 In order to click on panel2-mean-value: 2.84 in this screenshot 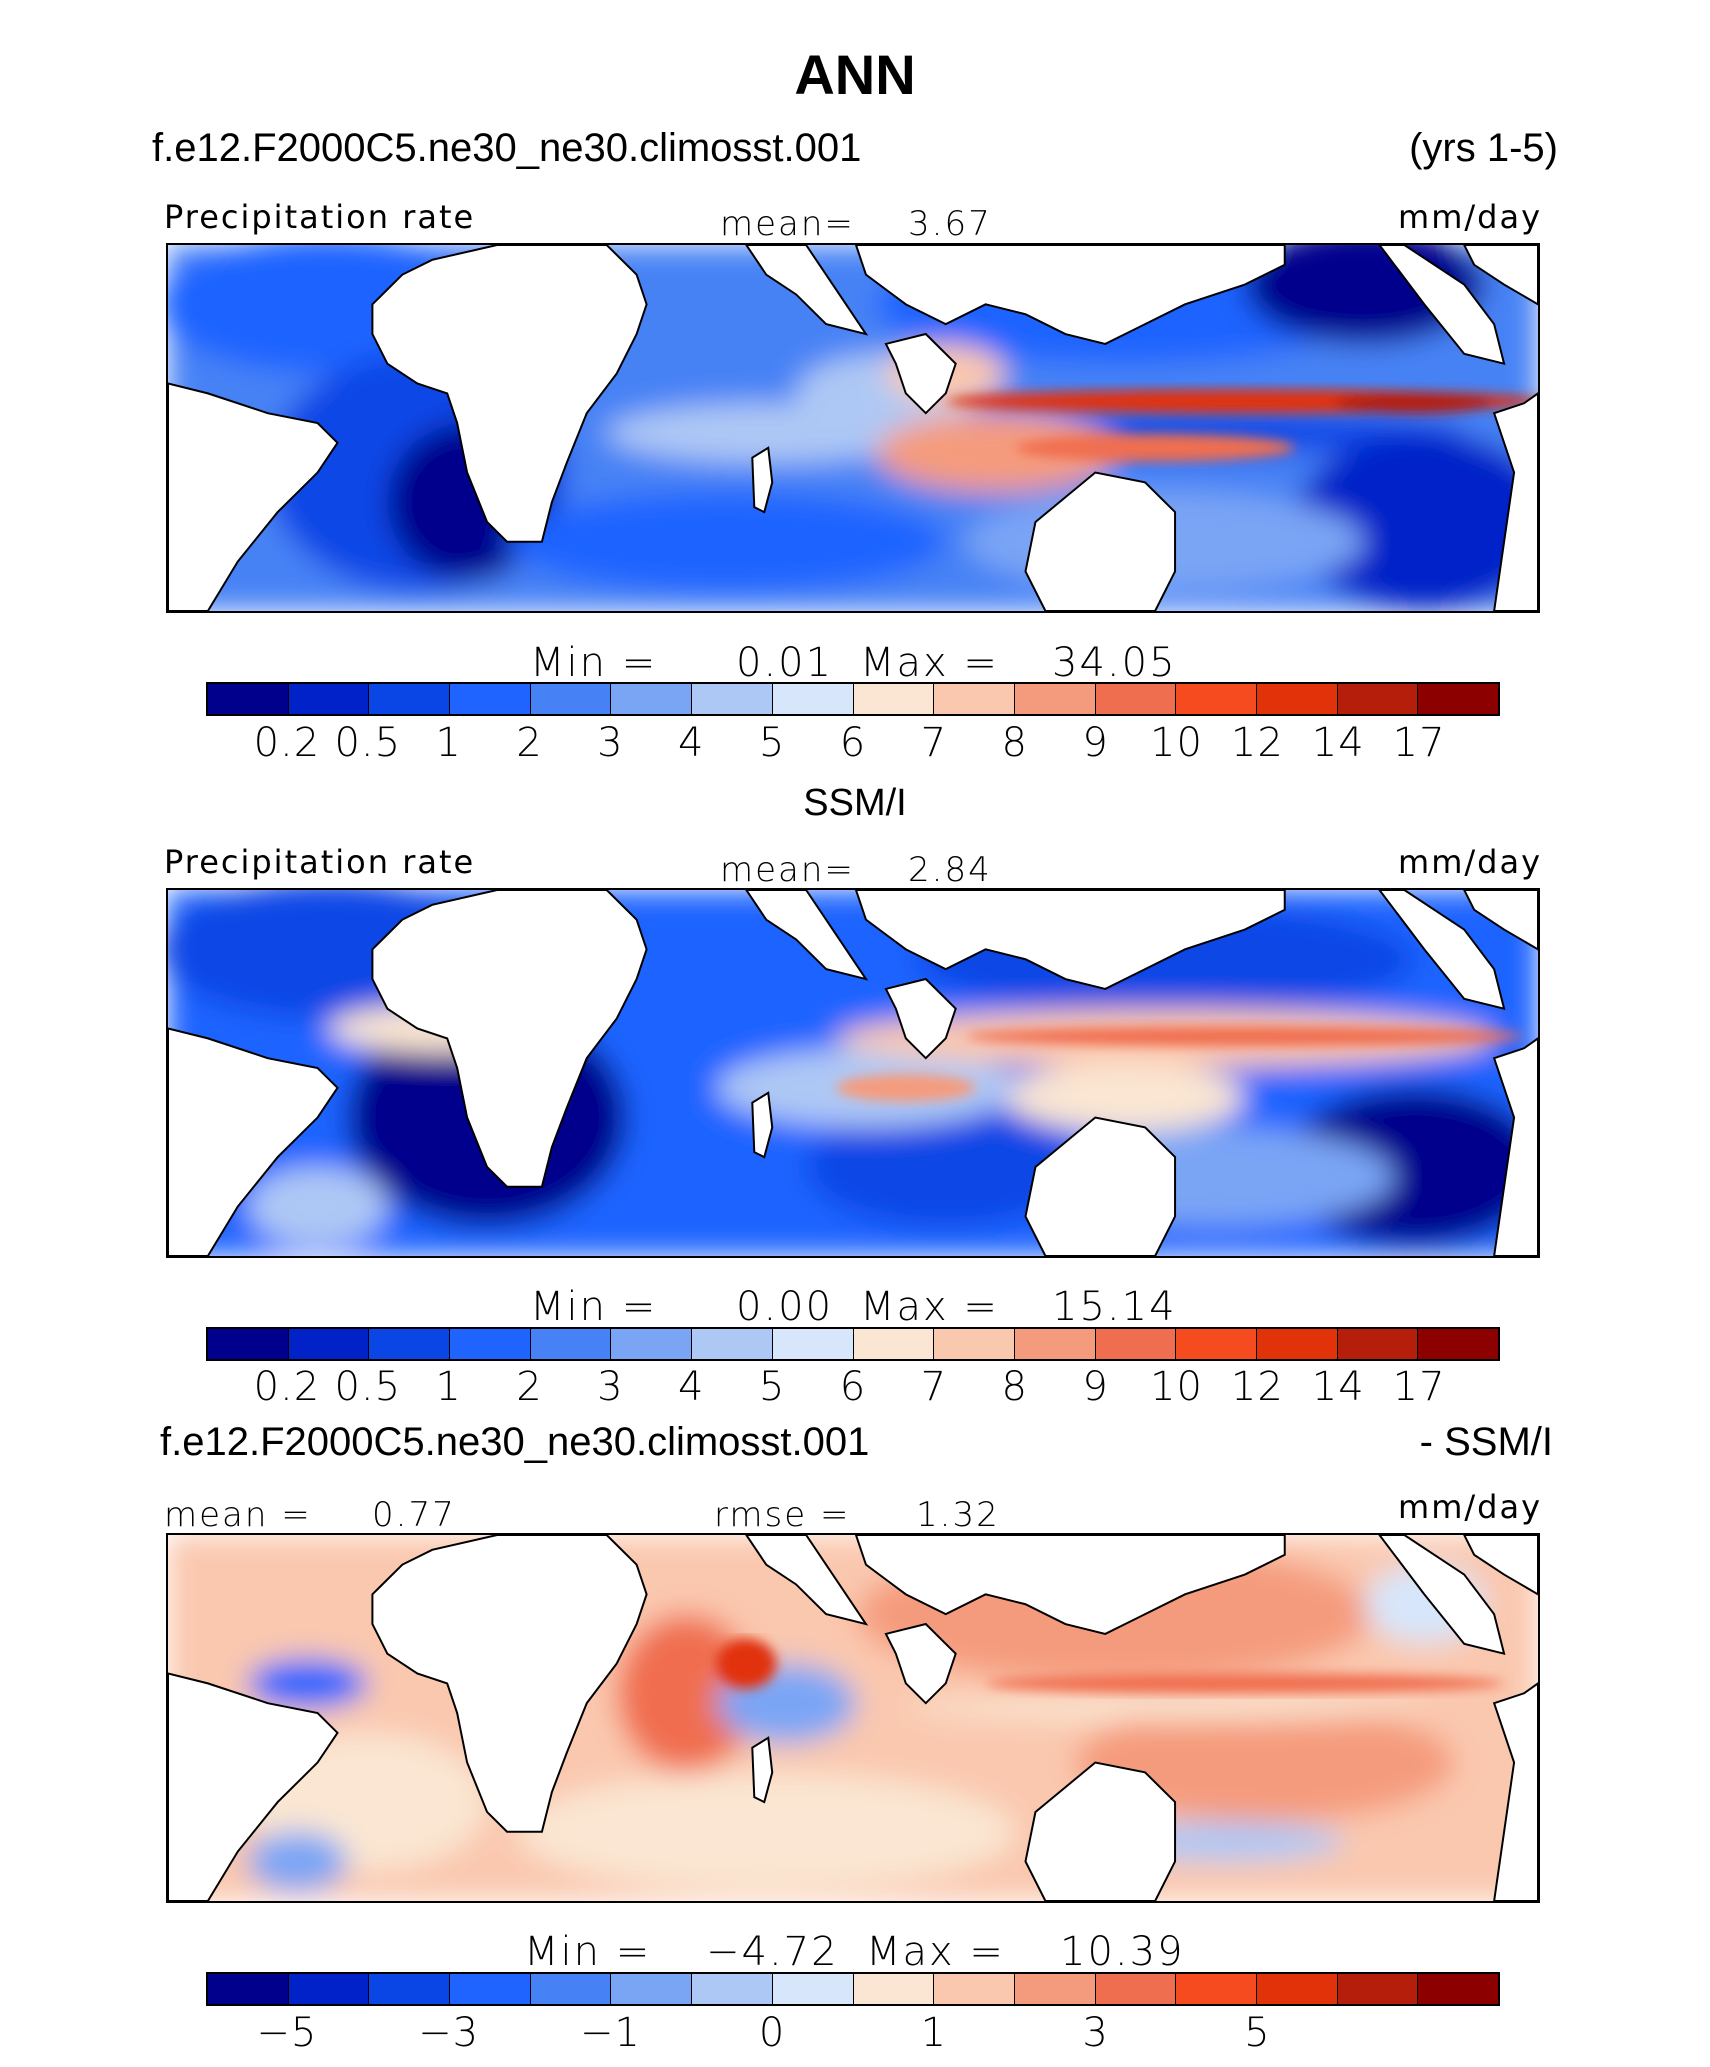, I will do `click(950, 870)`.